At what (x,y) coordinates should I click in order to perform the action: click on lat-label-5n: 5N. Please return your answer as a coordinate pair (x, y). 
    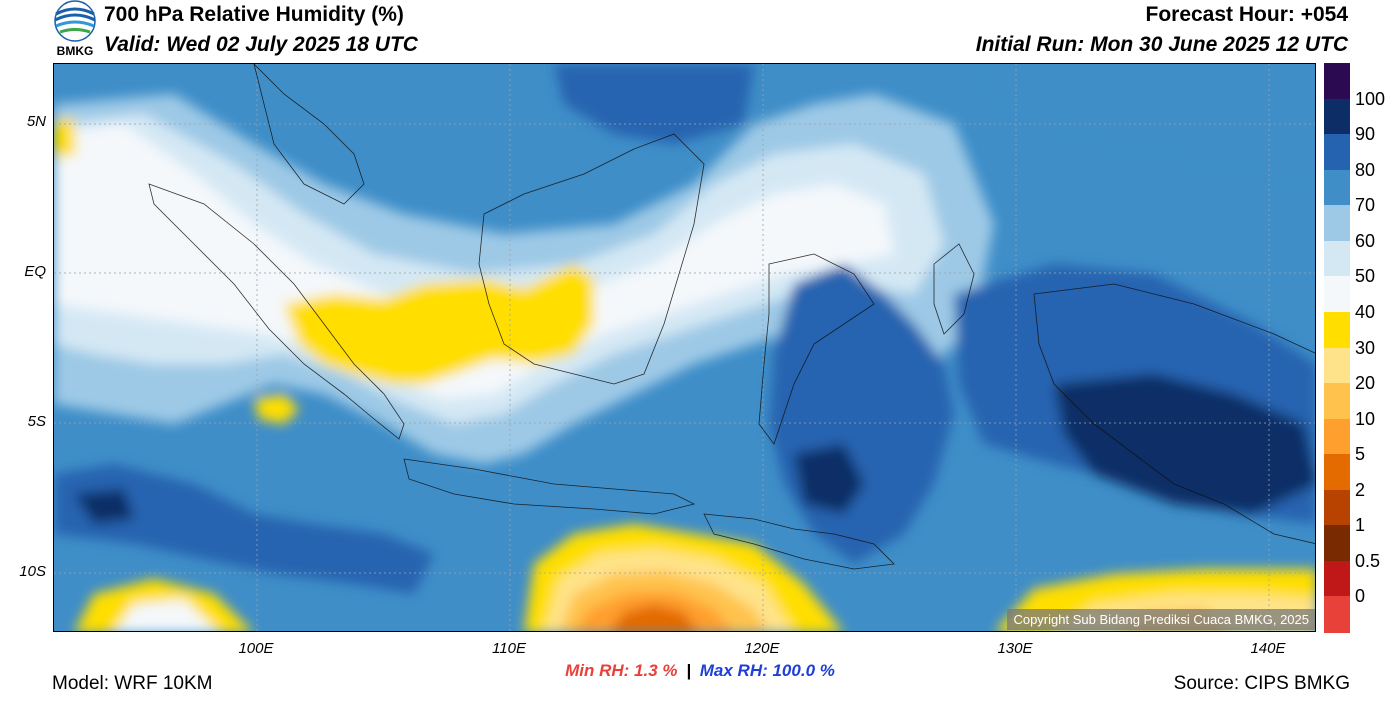
    Looking at the image, I should click on (36, 121).